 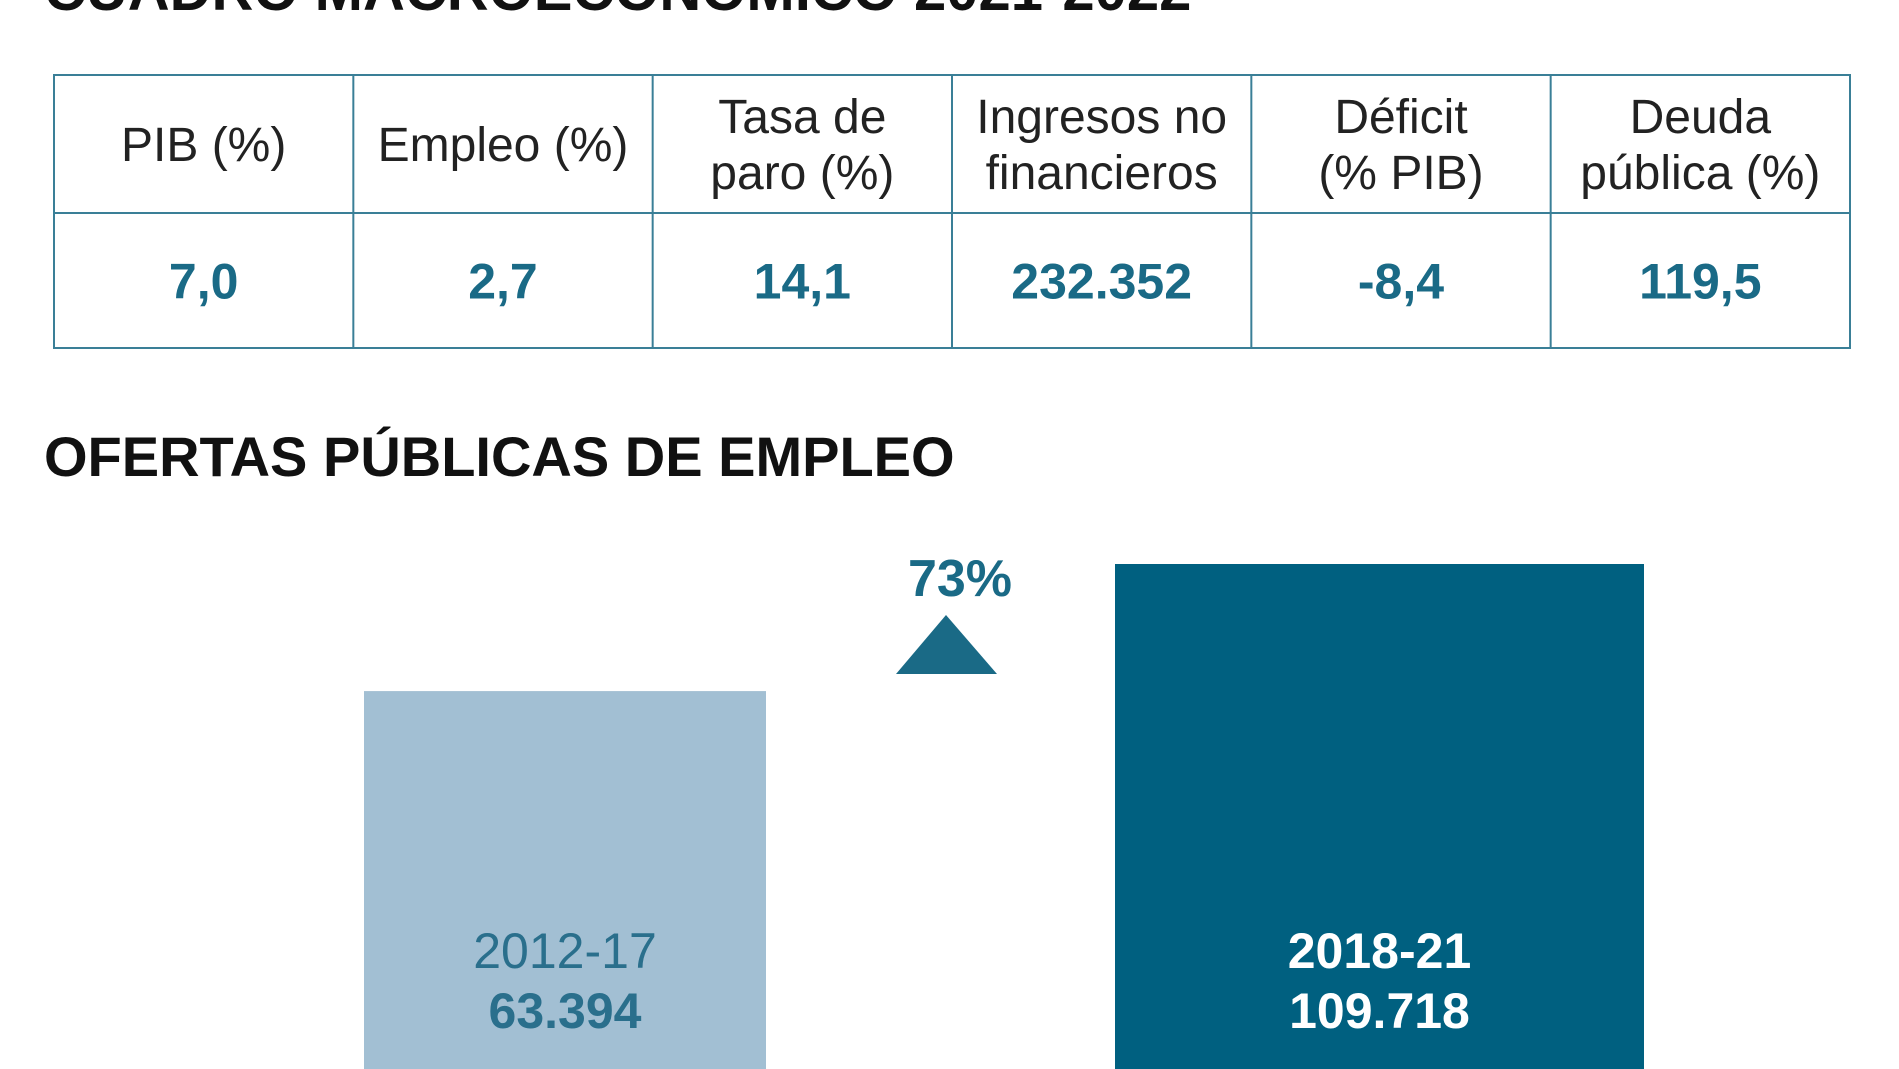 I want to click on value-cell: 7,0, so click(x=204, y=282).